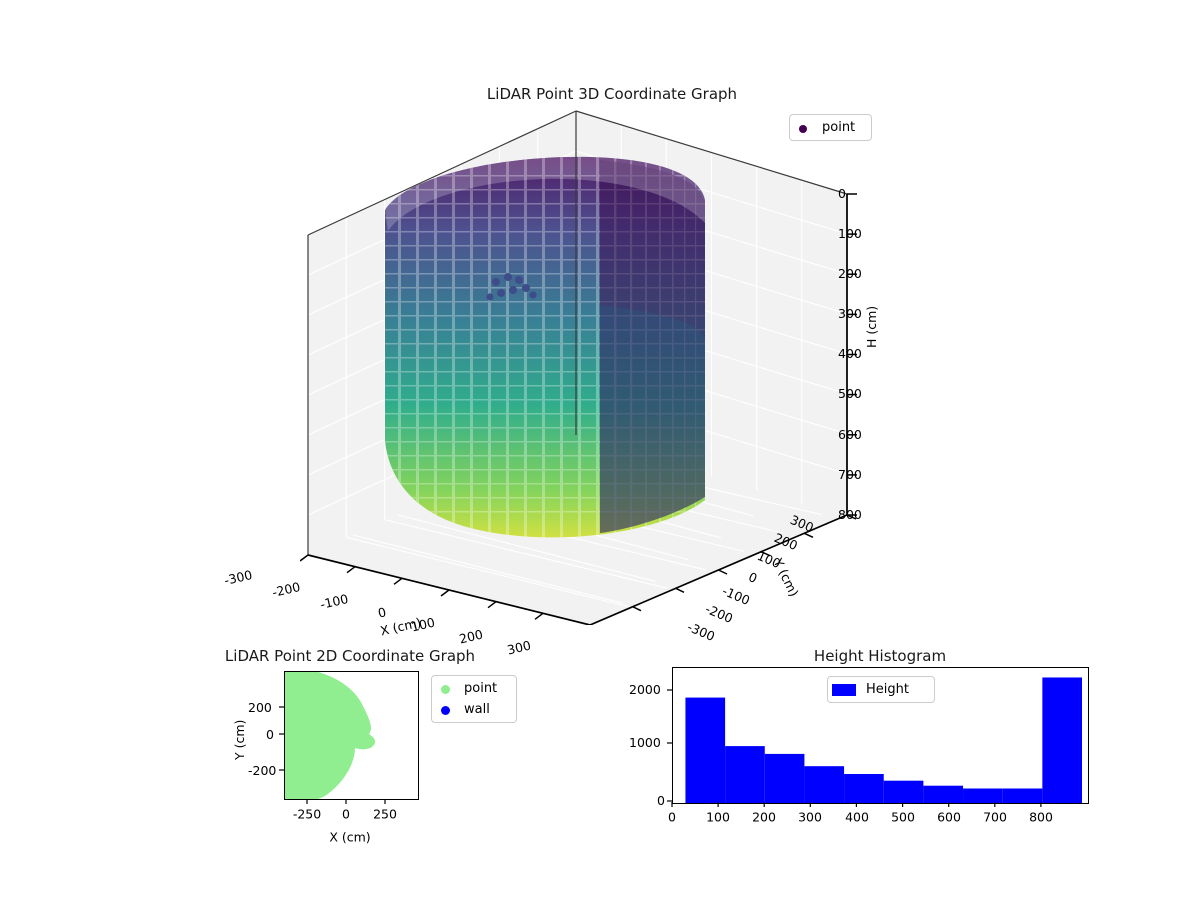 The height and width of the screenshot is (900, 1200). I want to click on plot2d-legend-label-point: point, so click(481, 688).